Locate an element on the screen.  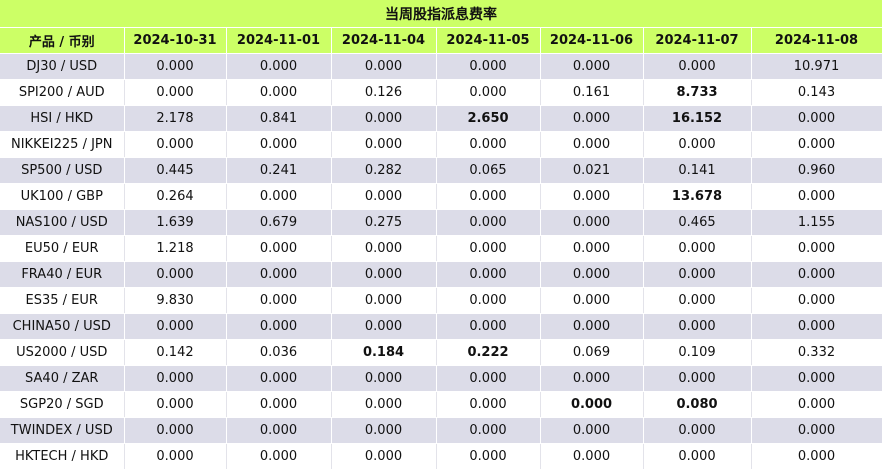
rate-cell: 0.282 is located at coordinates (384, 170).